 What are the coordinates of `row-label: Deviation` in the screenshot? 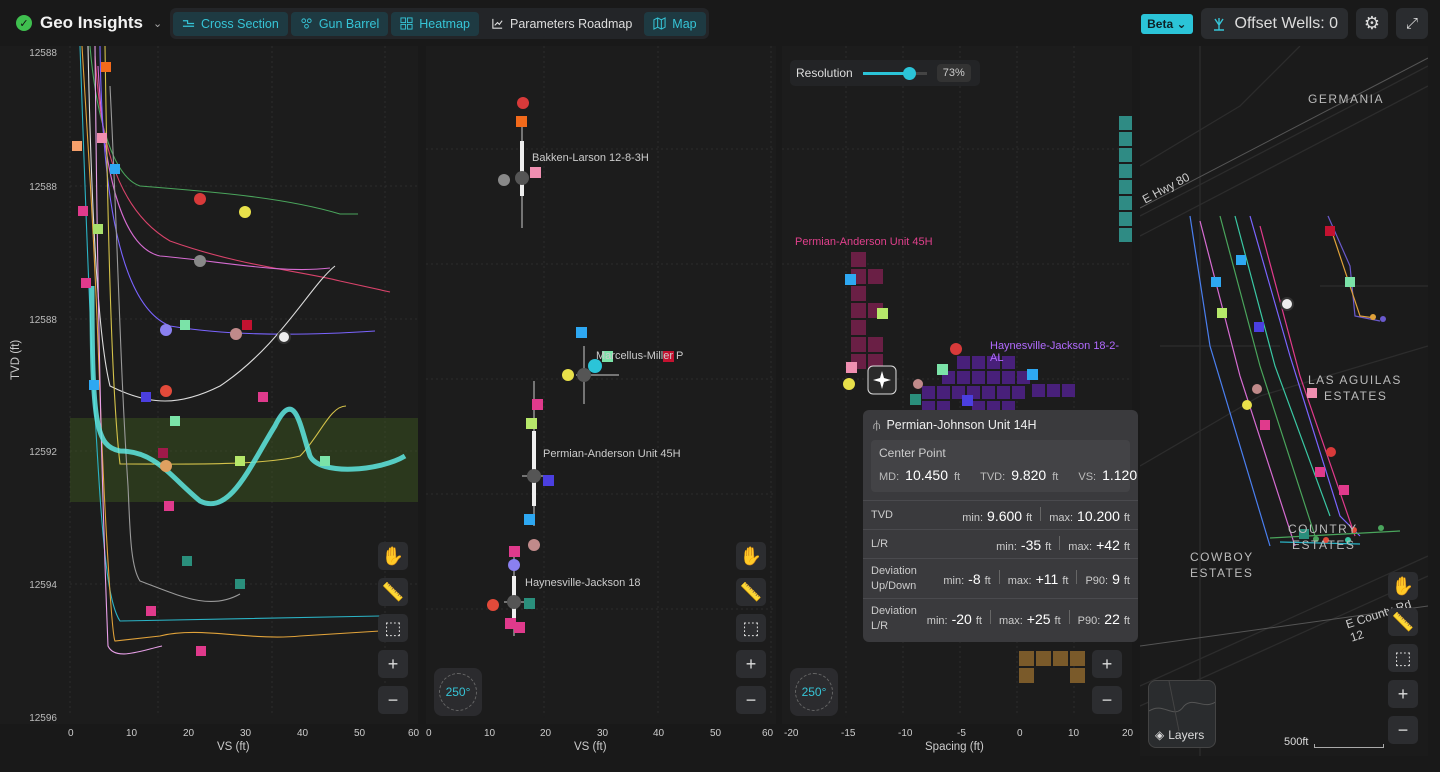 It's located at (894, 610).